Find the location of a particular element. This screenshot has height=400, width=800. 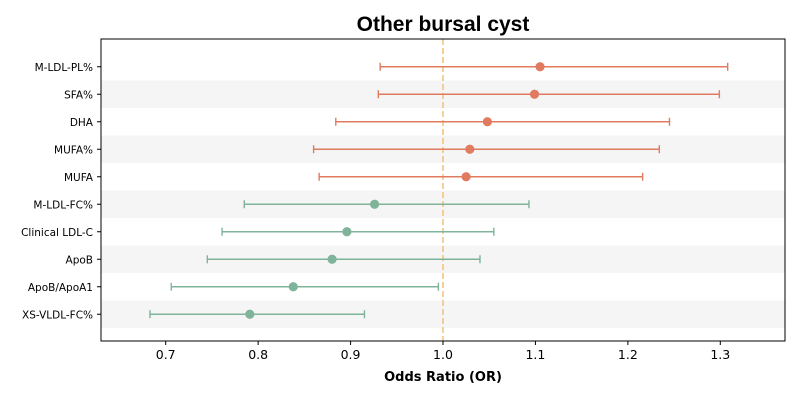

y-tick-label: M-LDL-FC% is located at coordinates (63, 205).